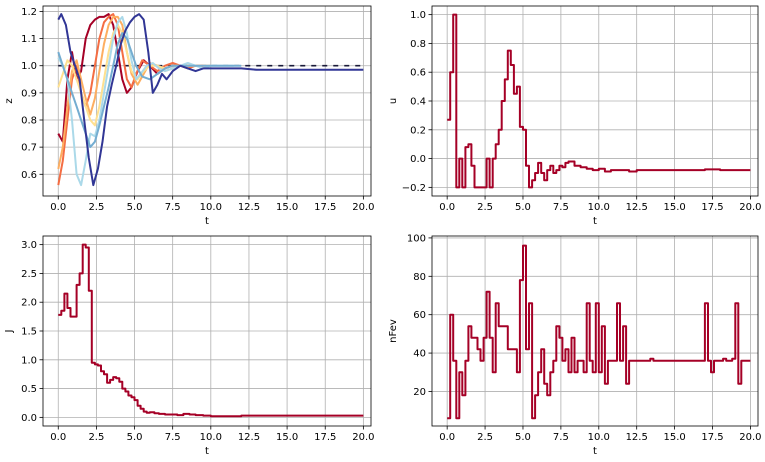 The width and height of the screenshot is (765, 462). What do you see at coordinates (29, 148) in the screenshot?
I see `y-tick-label: 0.7` at bounding box center [29, 148].